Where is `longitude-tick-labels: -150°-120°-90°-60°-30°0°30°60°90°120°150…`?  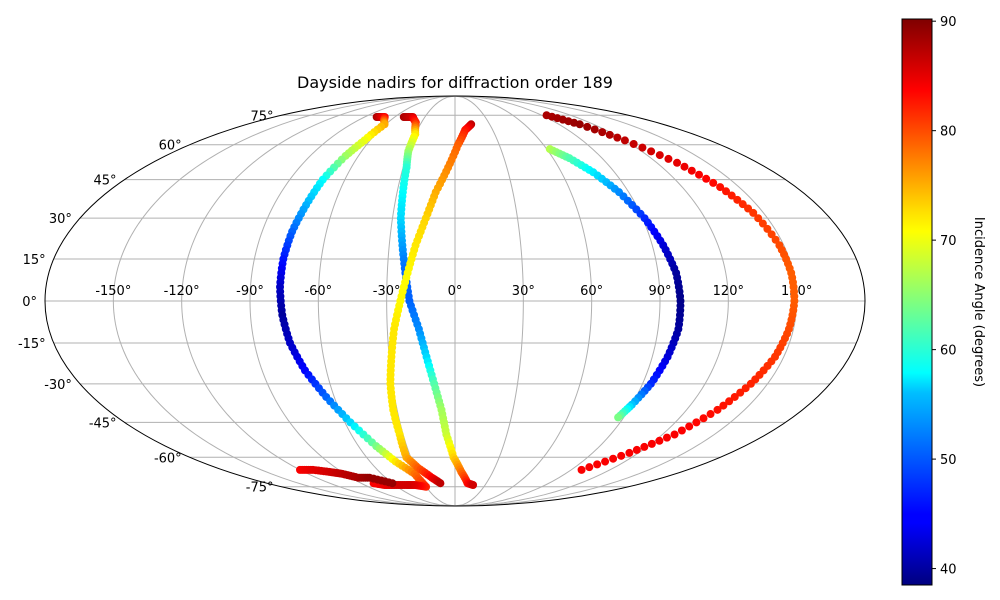
longitude-tick-labels: -150°-120°-90°-60°-30°0°30°60°90°120°150… is located at coordinates (453, 291).